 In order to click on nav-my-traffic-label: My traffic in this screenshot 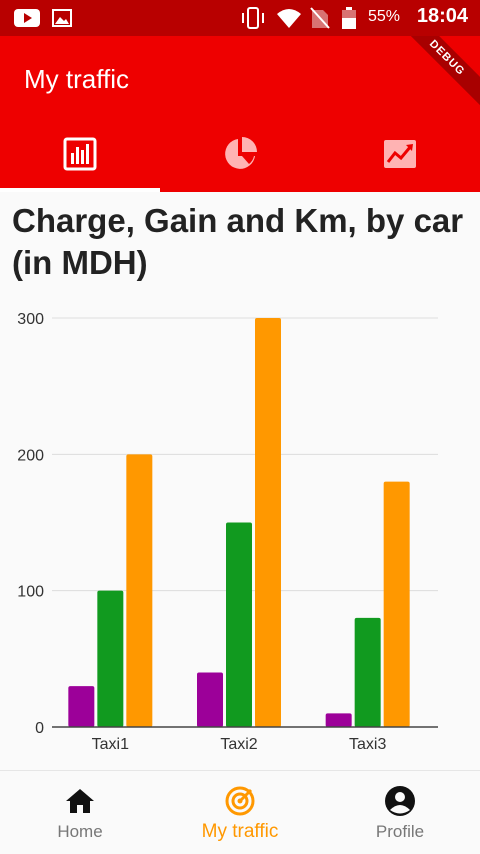, I will do `click(240, 831)`.